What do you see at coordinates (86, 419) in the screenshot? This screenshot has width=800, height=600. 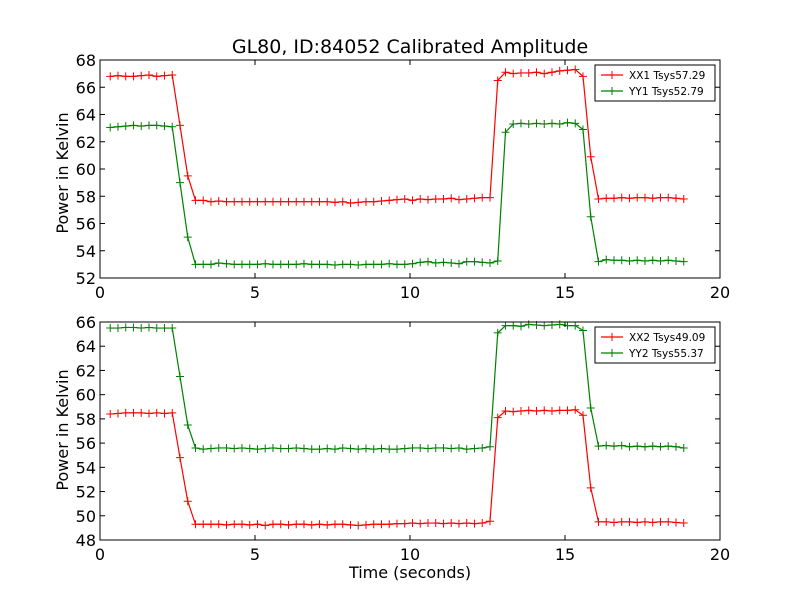 I see `bottom-y-tick-label: 58` at bounding box center [86, 419].